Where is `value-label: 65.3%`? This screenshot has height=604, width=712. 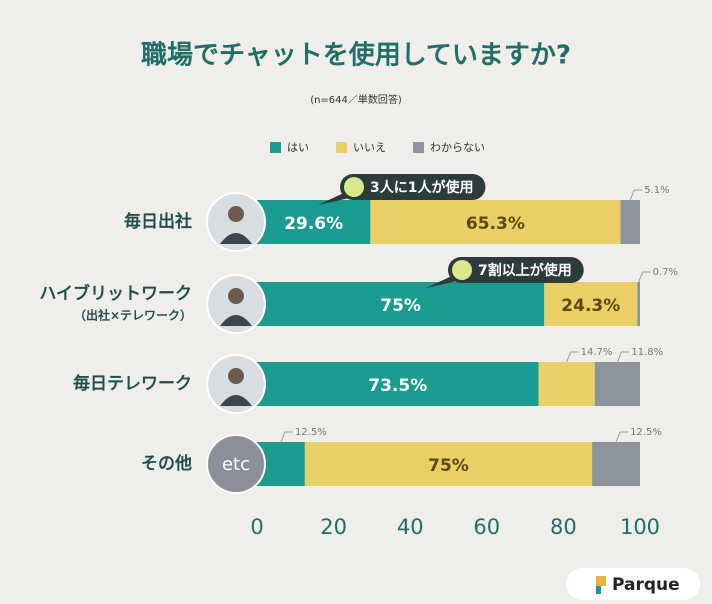 value-label: 65.3% is located at coordinates (495, 224).